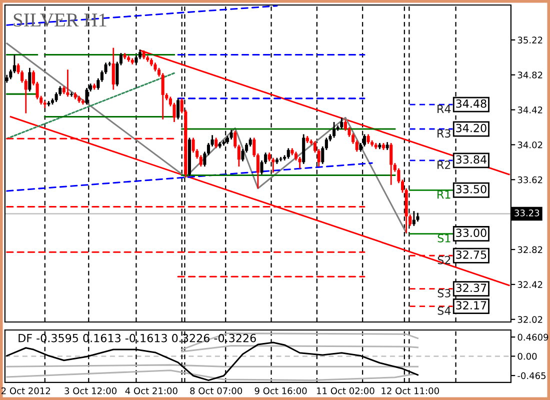  Describe the element at coordinates (530, 40) in the screenshot. I see `y-tick-label: 35.22` at that location.